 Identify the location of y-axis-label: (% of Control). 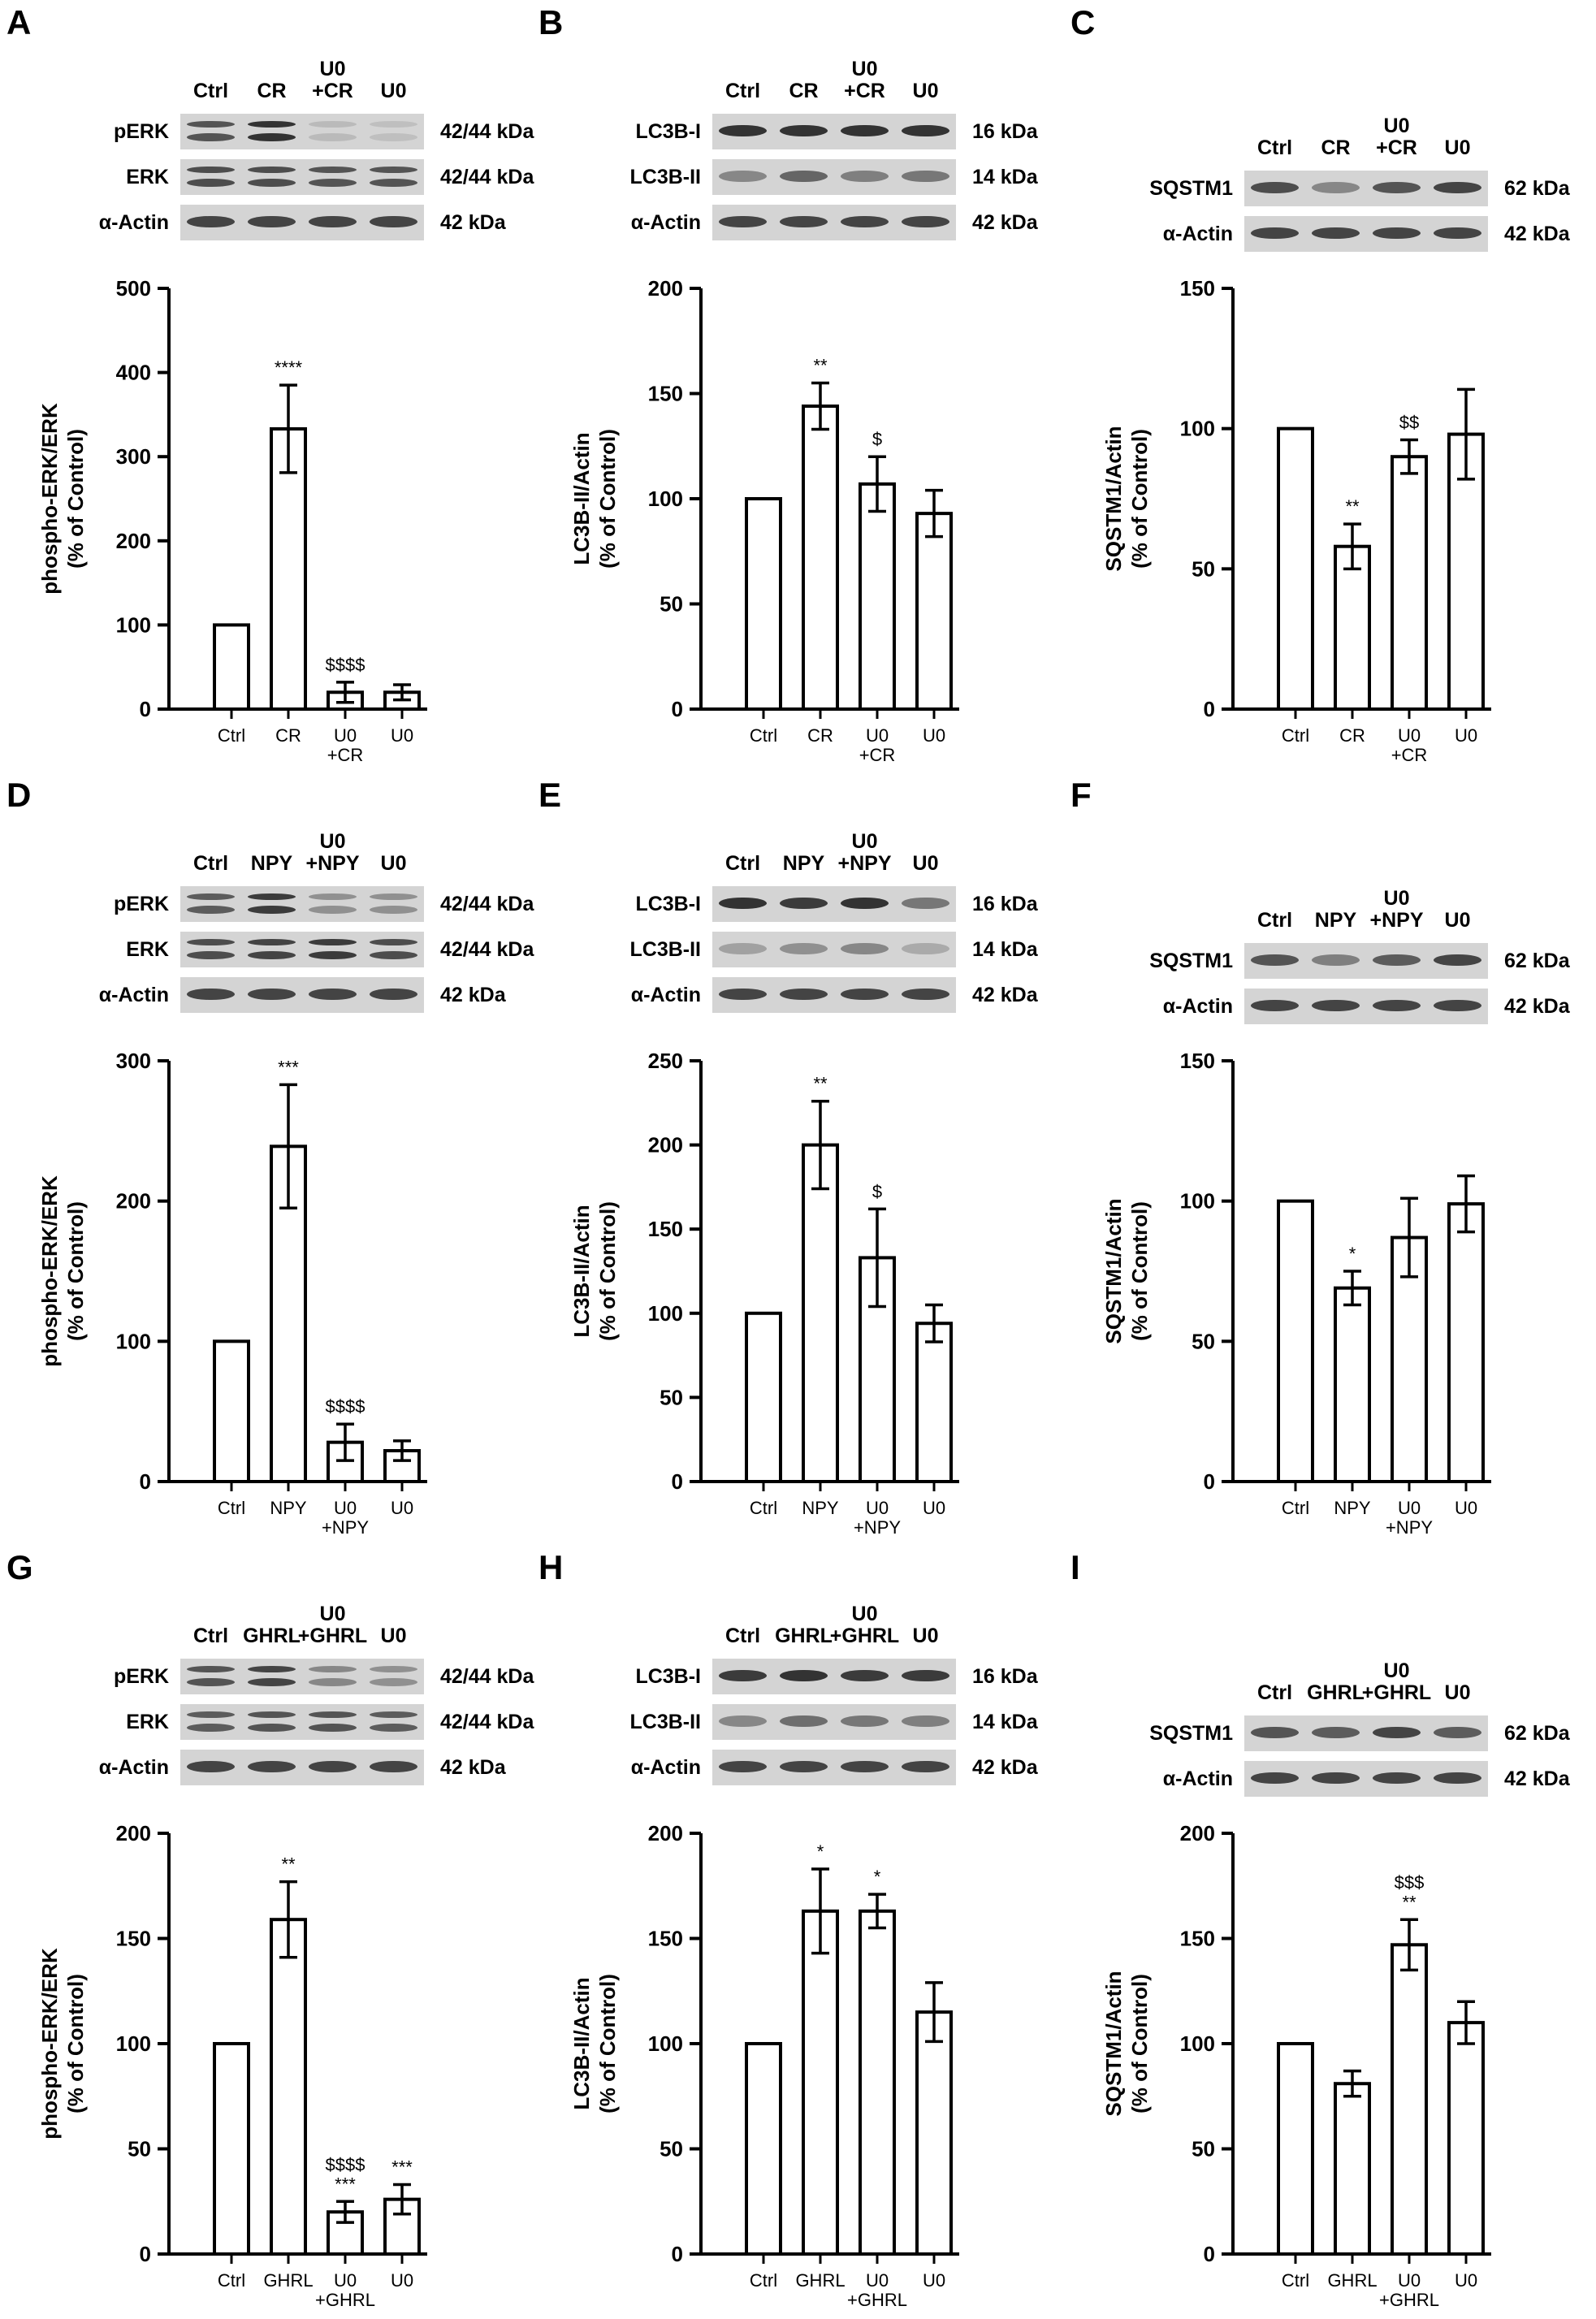
(1139, 2043).